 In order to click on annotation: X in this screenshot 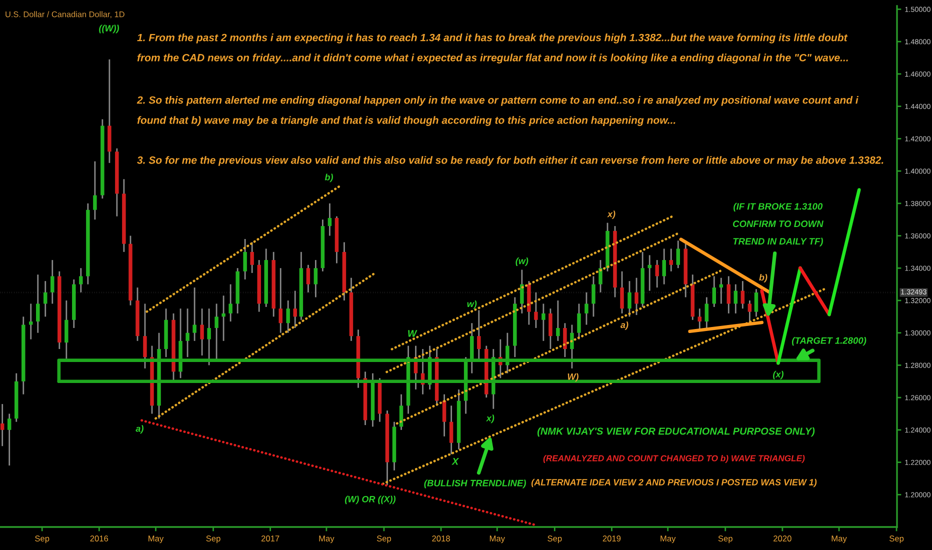, I will do `click(456, 461)`.